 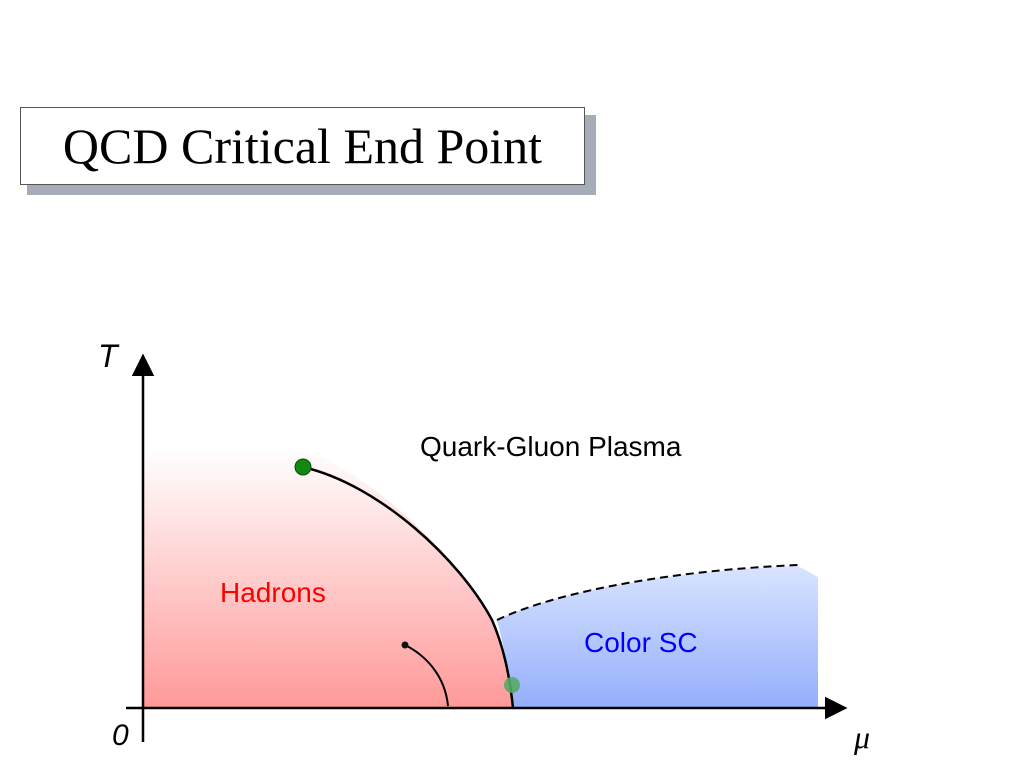 What do you see at coordinates (408, 587) in the screenshot?
I see `phase-boundary-line` at bounding box center [408, 587].